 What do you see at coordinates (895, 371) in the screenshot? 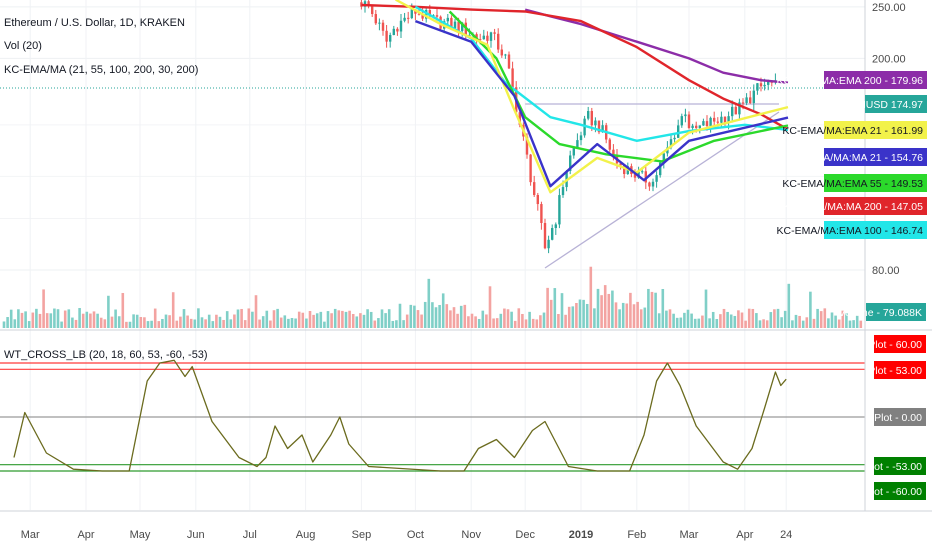
I see `oscillator-level-label-text: Plot - 53.00` at bounding box center [895, 371].